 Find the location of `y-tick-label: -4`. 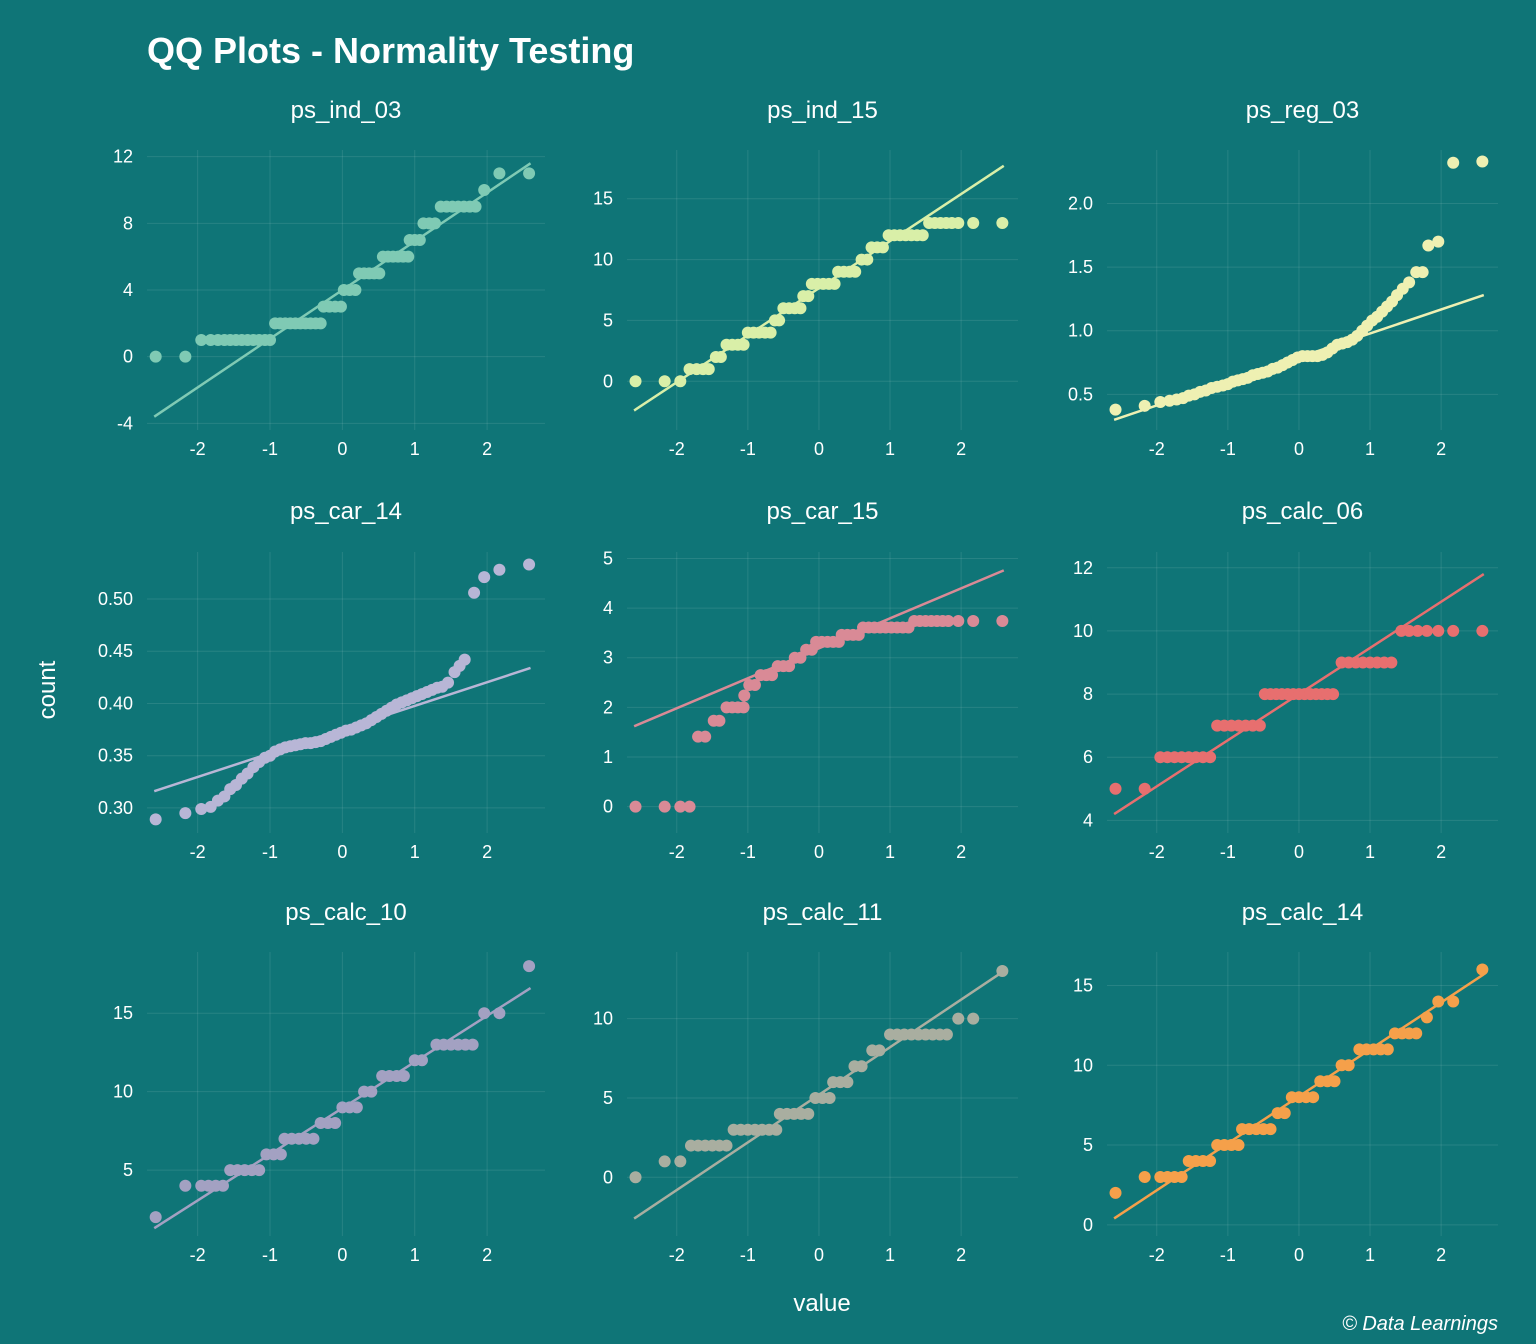

y-tick-label: -4 is located at coordinates (125, 423).